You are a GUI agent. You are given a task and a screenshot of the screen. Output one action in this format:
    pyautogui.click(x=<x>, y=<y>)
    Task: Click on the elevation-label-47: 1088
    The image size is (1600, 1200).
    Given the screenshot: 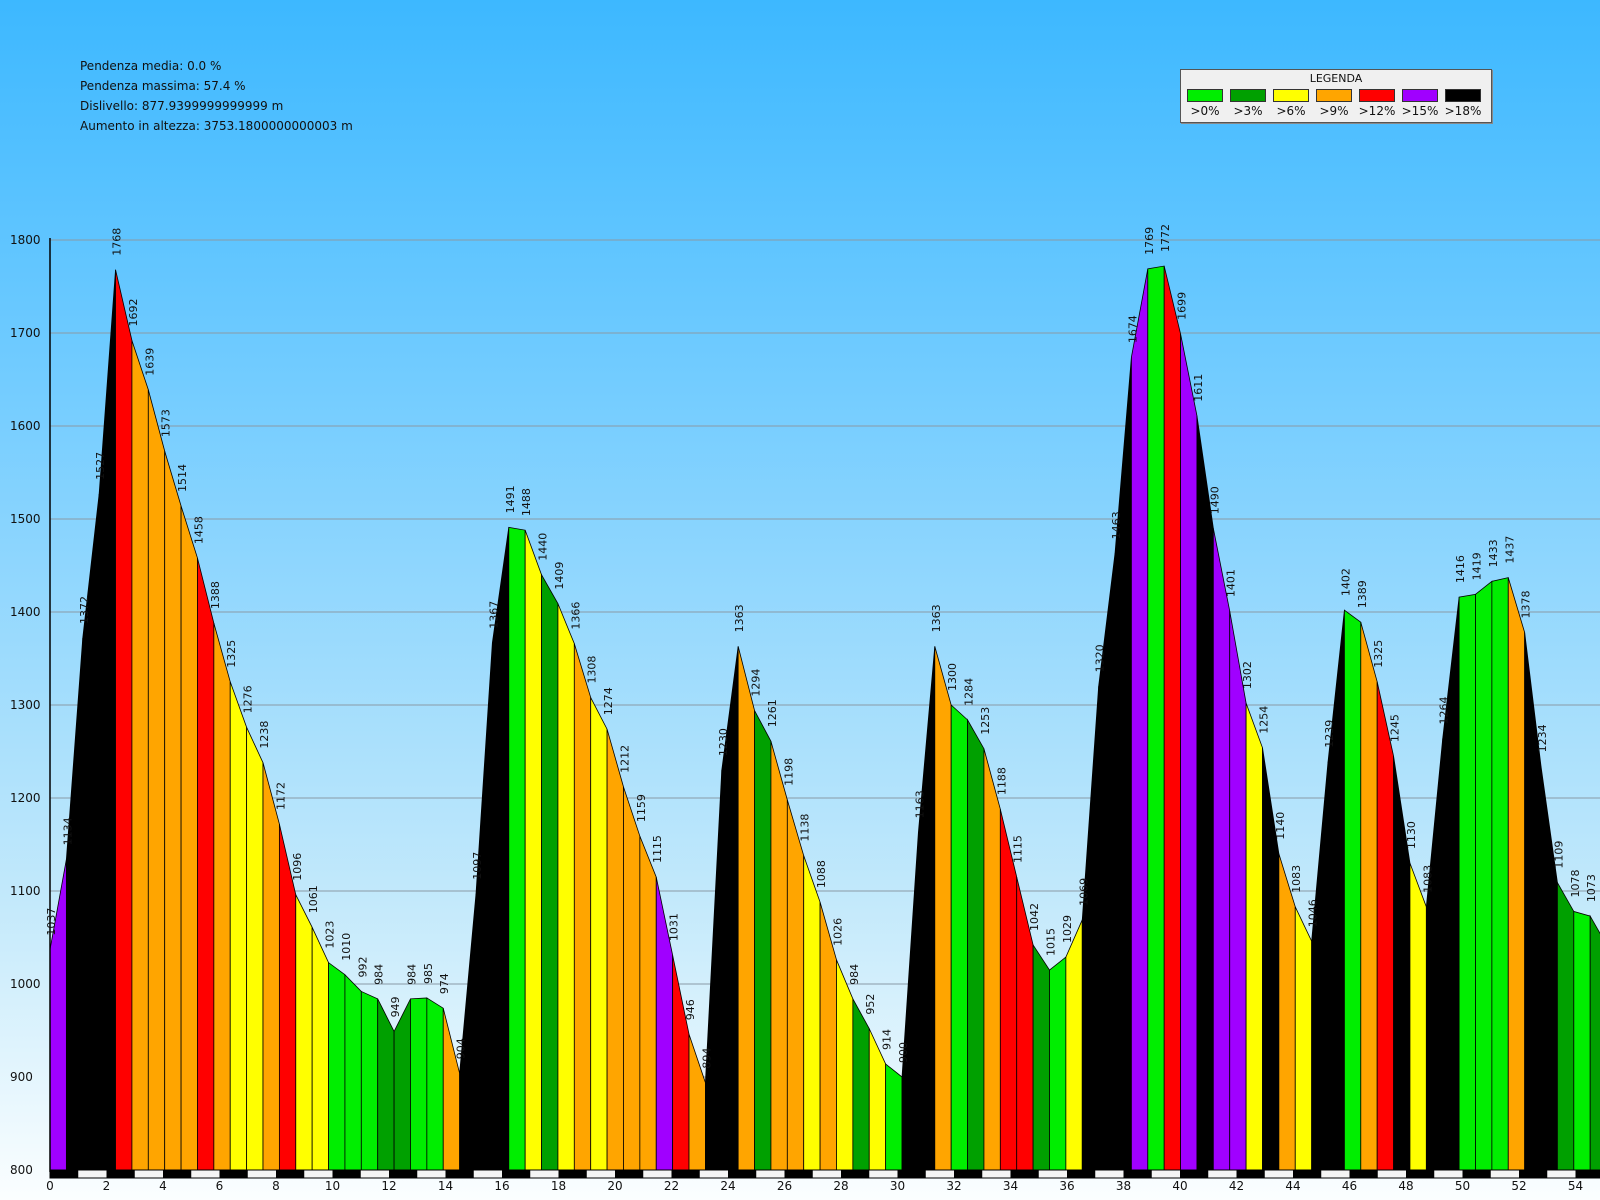 What is the action you would take?
    pyautogui.click(x=821, y=874)
    